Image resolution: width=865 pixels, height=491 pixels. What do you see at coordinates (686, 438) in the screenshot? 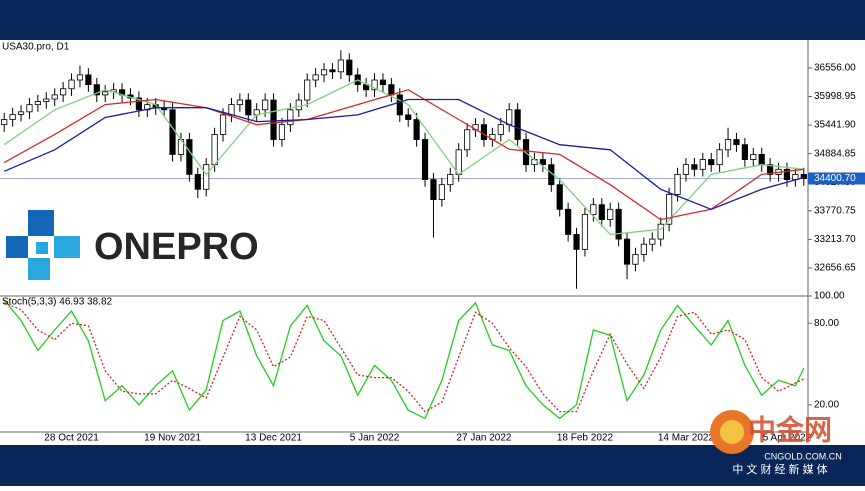
I see `x-tick-label: 14 Mar 2022` at bounding box center [686, 438].